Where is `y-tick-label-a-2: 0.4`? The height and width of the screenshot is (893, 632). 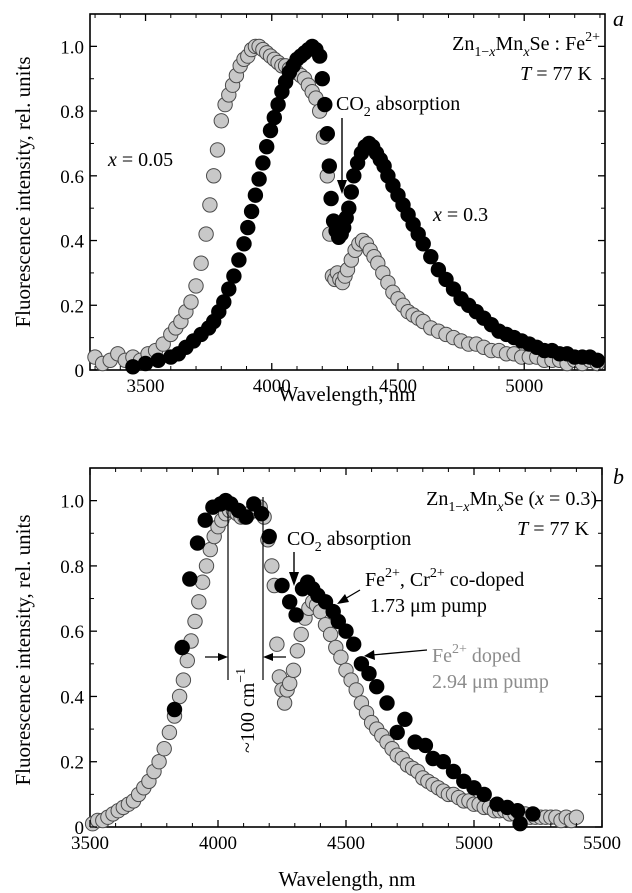
y-tick-label-a-2: 0.4 is located at coordinates (72, 242).